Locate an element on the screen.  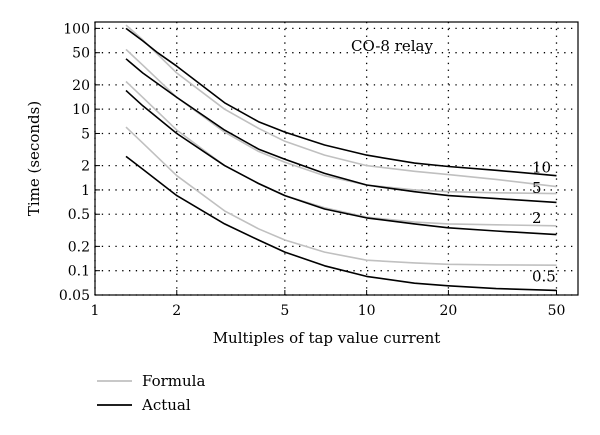
y-tick-label: 50 is located at coordinates (81, 54).